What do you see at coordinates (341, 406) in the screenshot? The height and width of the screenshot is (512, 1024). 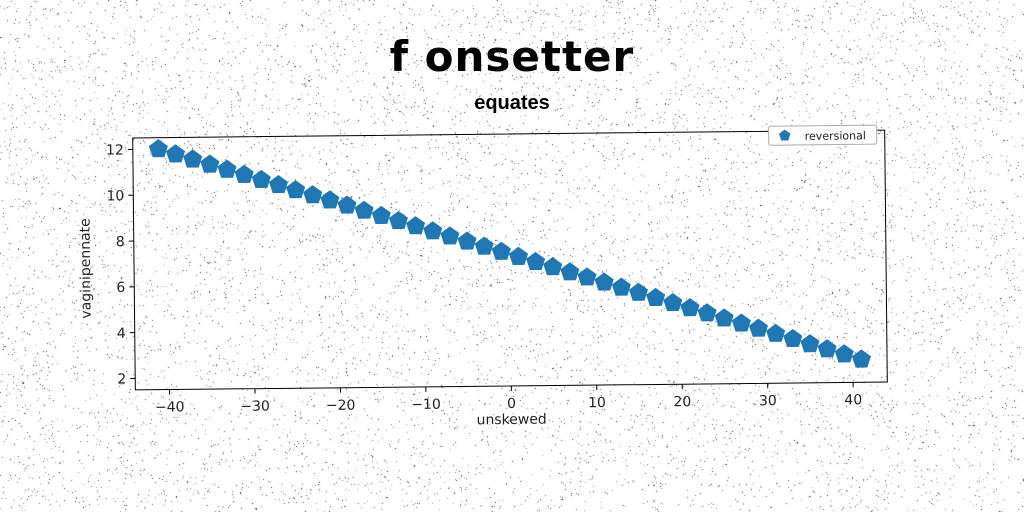 I see `x-tick-label: −20` at bounding box center [341, 406].